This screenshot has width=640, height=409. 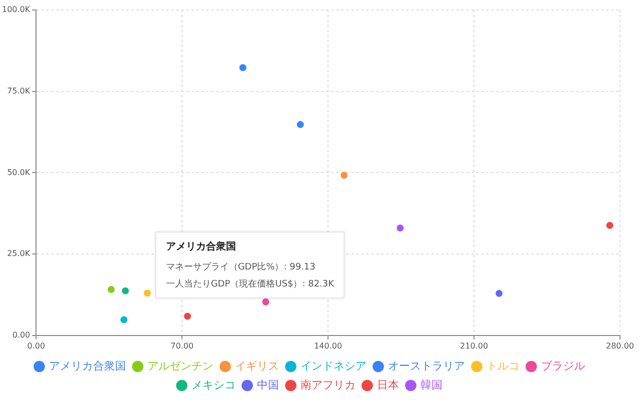 What do you see at coordinates (16, 9) in the screenshot?
I see `y-tick-label: 100.0K` at bounding box center [16, 9].